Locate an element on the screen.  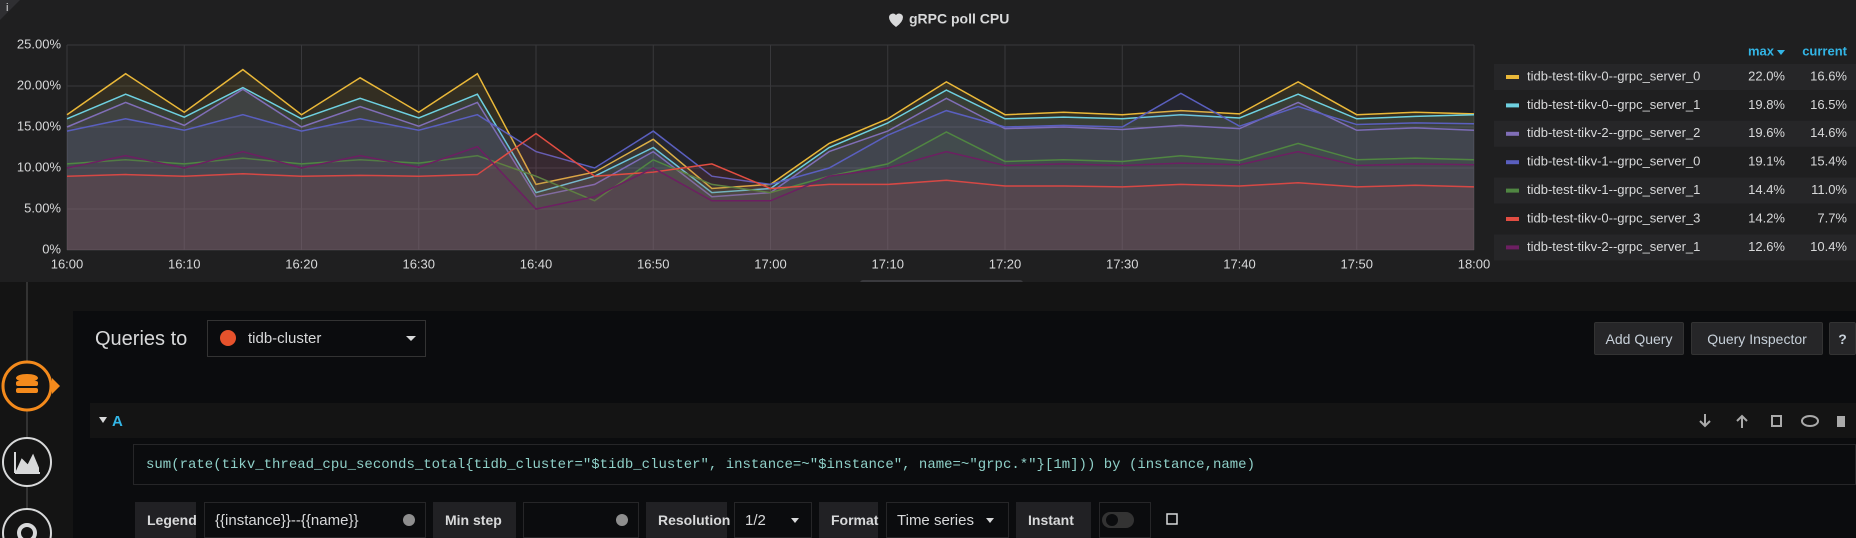
resolution-select: 1/2 is located at coordinates (773, 520).